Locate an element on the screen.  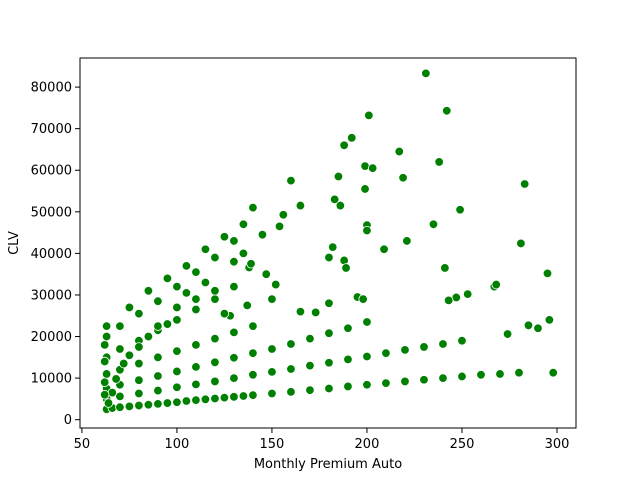
x-tick-label: 150 is located at coordinates (272, 444).